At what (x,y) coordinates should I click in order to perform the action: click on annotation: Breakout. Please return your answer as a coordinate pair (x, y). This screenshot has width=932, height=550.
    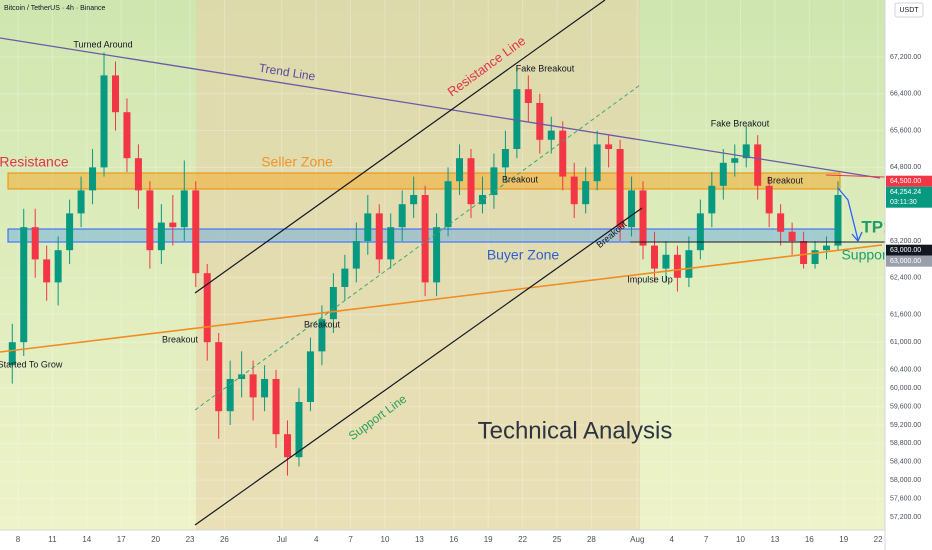
    Looking at the image, I should click on (785, 180).